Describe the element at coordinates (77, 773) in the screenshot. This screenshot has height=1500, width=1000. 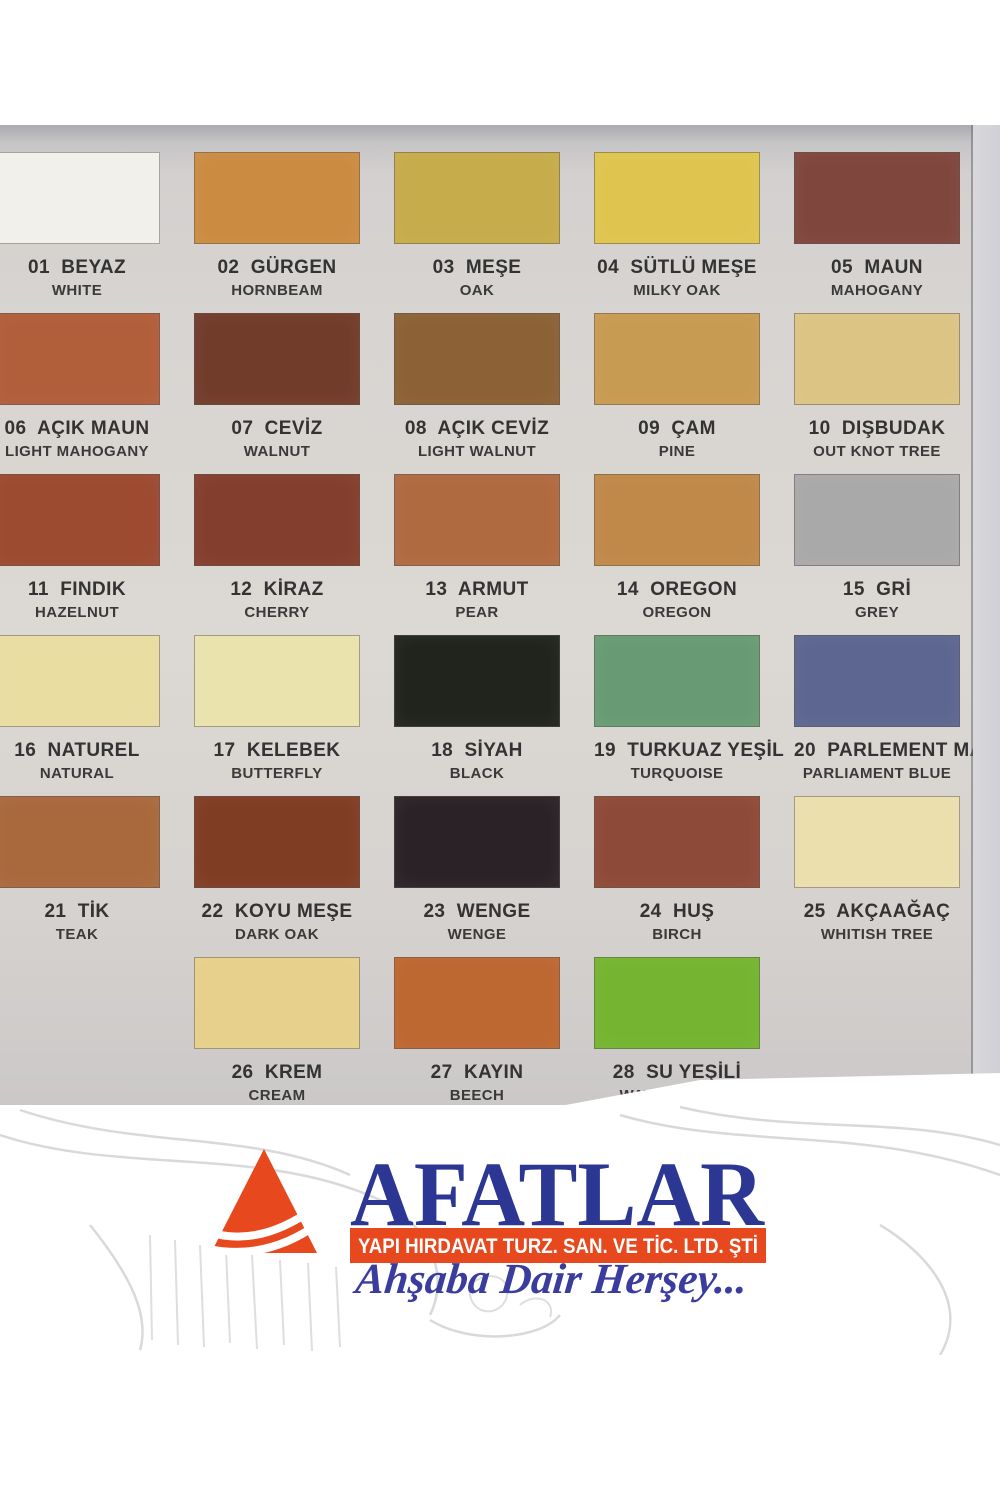
I see `swatch-english-name: NATURAL` at that location.